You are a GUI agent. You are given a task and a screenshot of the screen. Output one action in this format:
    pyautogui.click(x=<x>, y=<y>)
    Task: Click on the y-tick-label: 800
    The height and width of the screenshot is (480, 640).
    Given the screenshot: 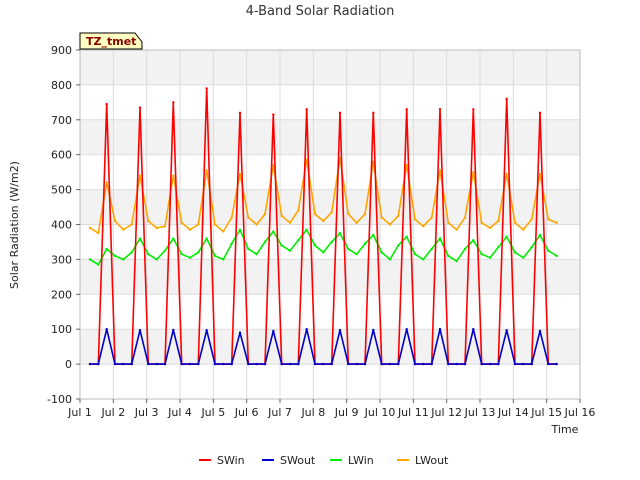 What is the action you would take?
    pyautogui.click(x=61, y=85)
    